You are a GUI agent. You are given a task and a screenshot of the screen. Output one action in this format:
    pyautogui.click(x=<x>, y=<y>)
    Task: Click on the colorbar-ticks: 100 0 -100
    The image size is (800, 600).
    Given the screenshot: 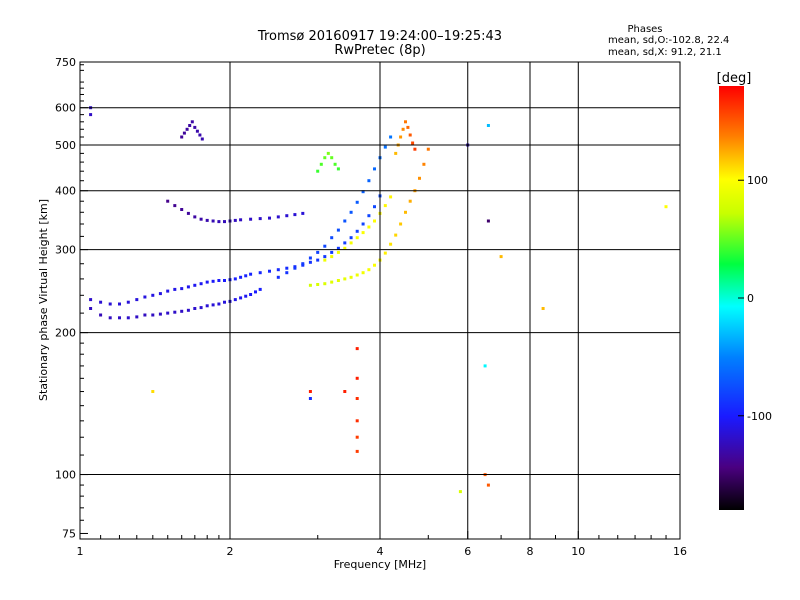 What is the action you would take?
    pyautogui.click(x=755, y=298)
    